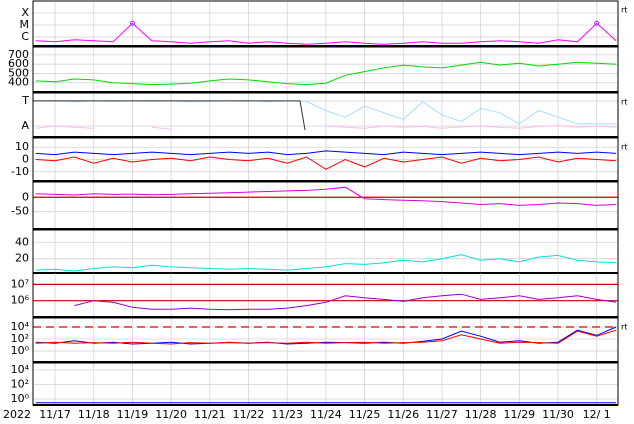  Describe the element at coordinates (403, 414) in the screenshot. I see `x-tick-label: 11/26` at that location.